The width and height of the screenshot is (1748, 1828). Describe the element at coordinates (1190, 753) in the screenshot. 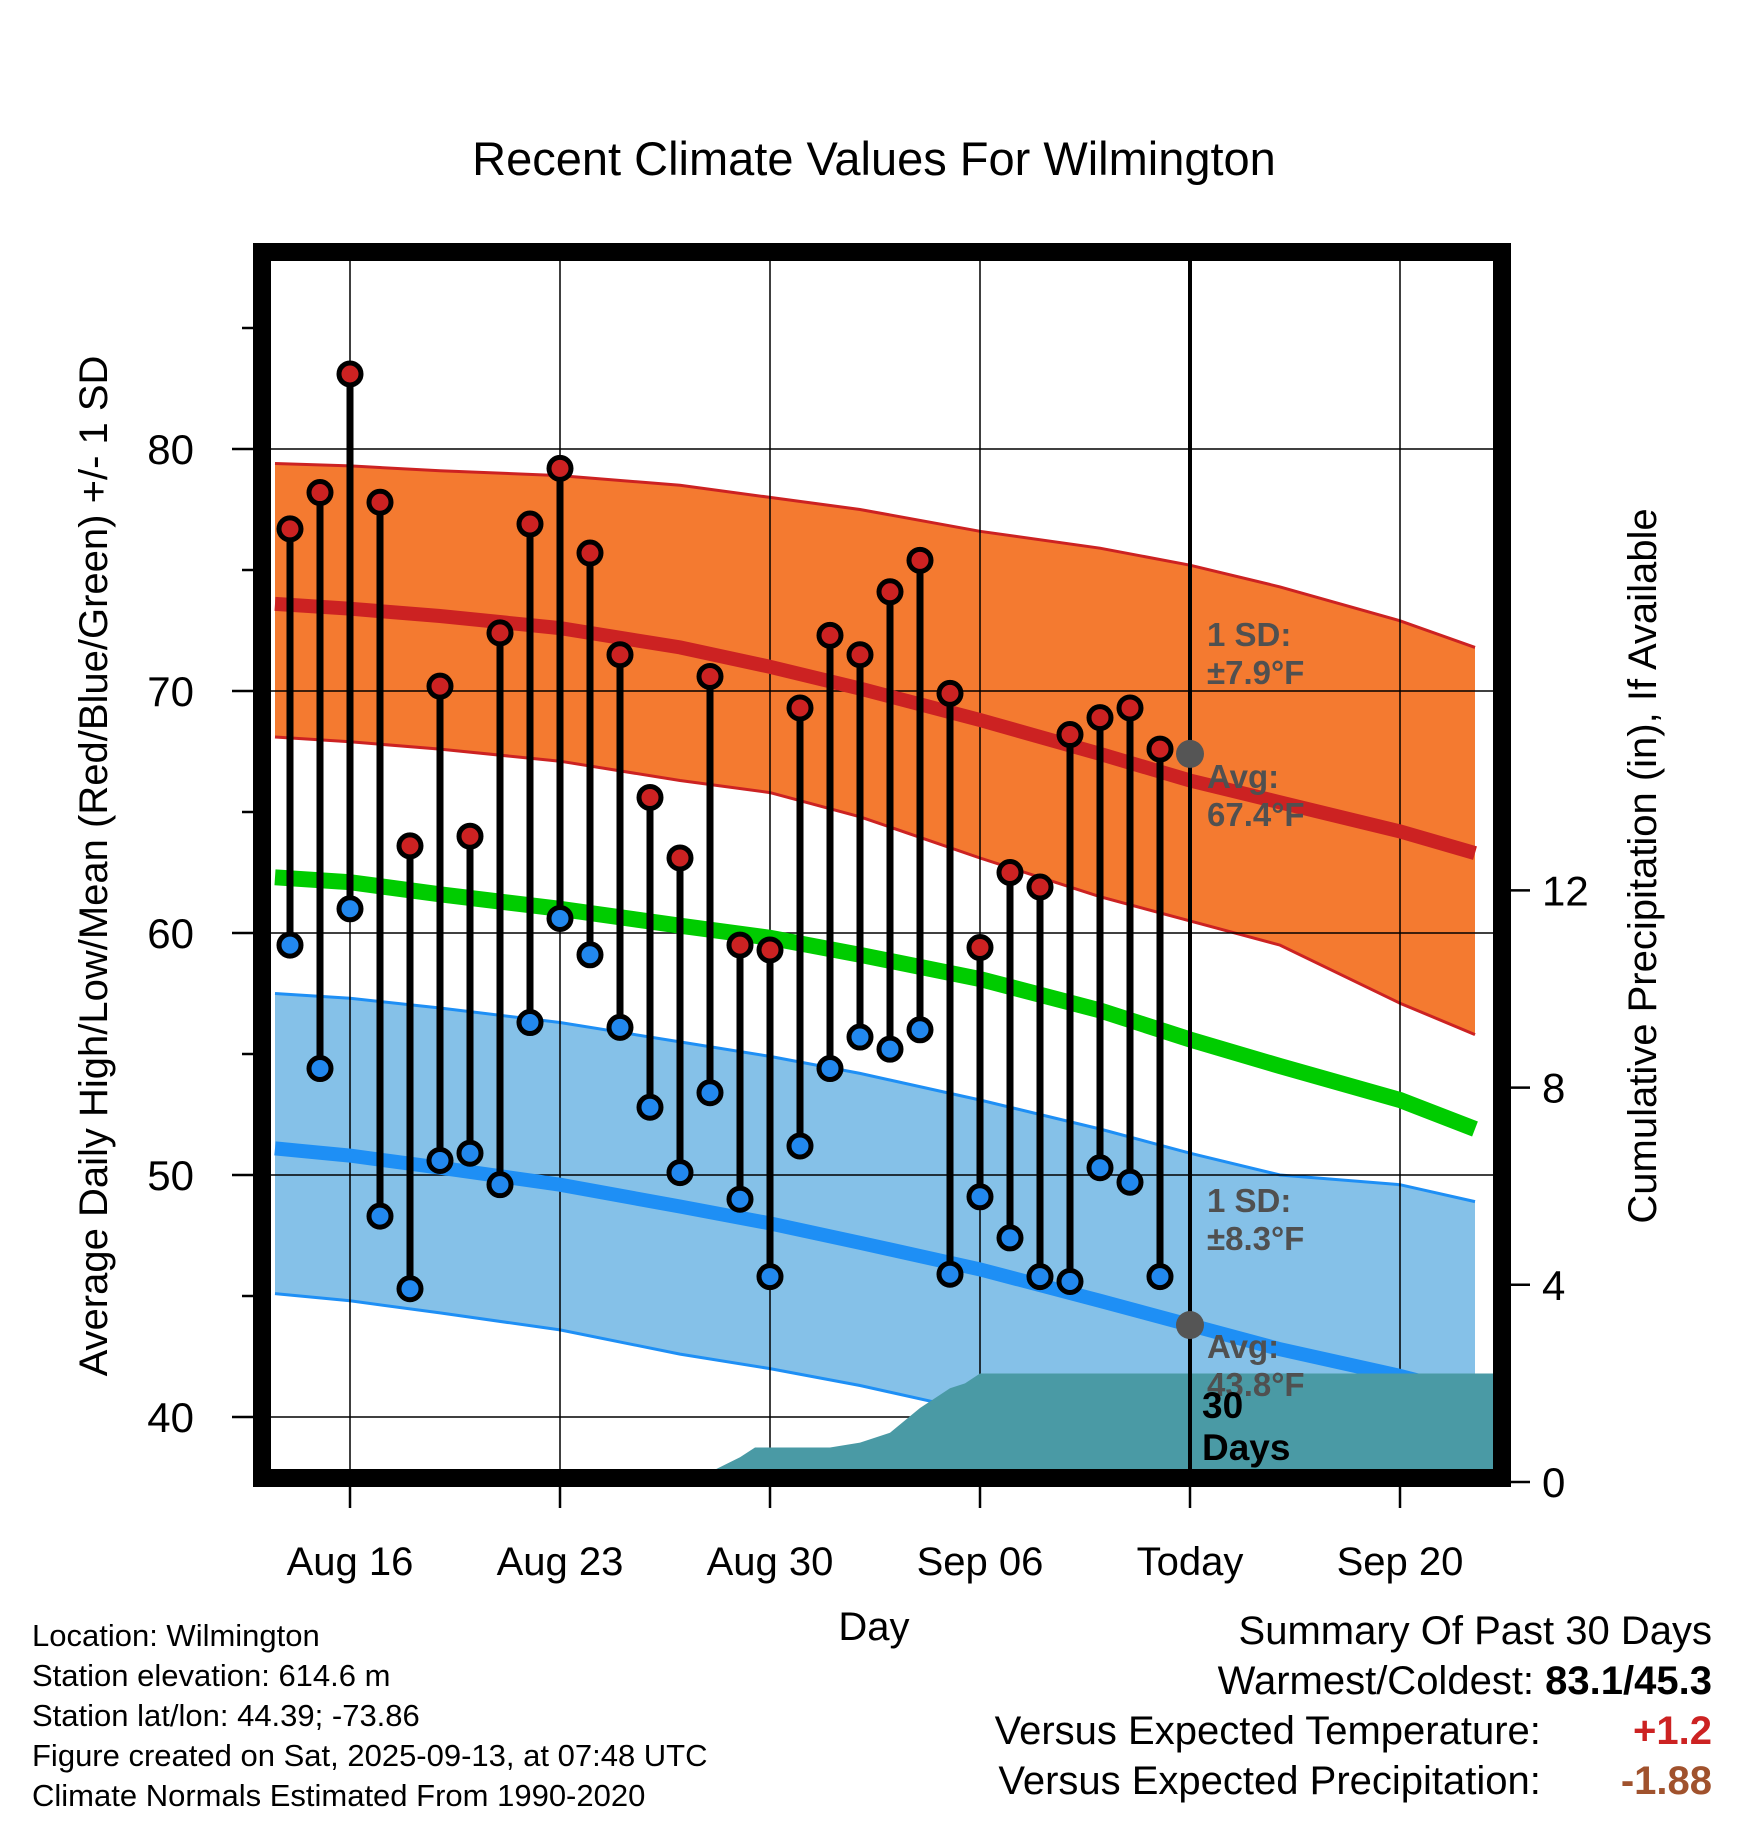

I see `today-high-avg-marker` at that location.